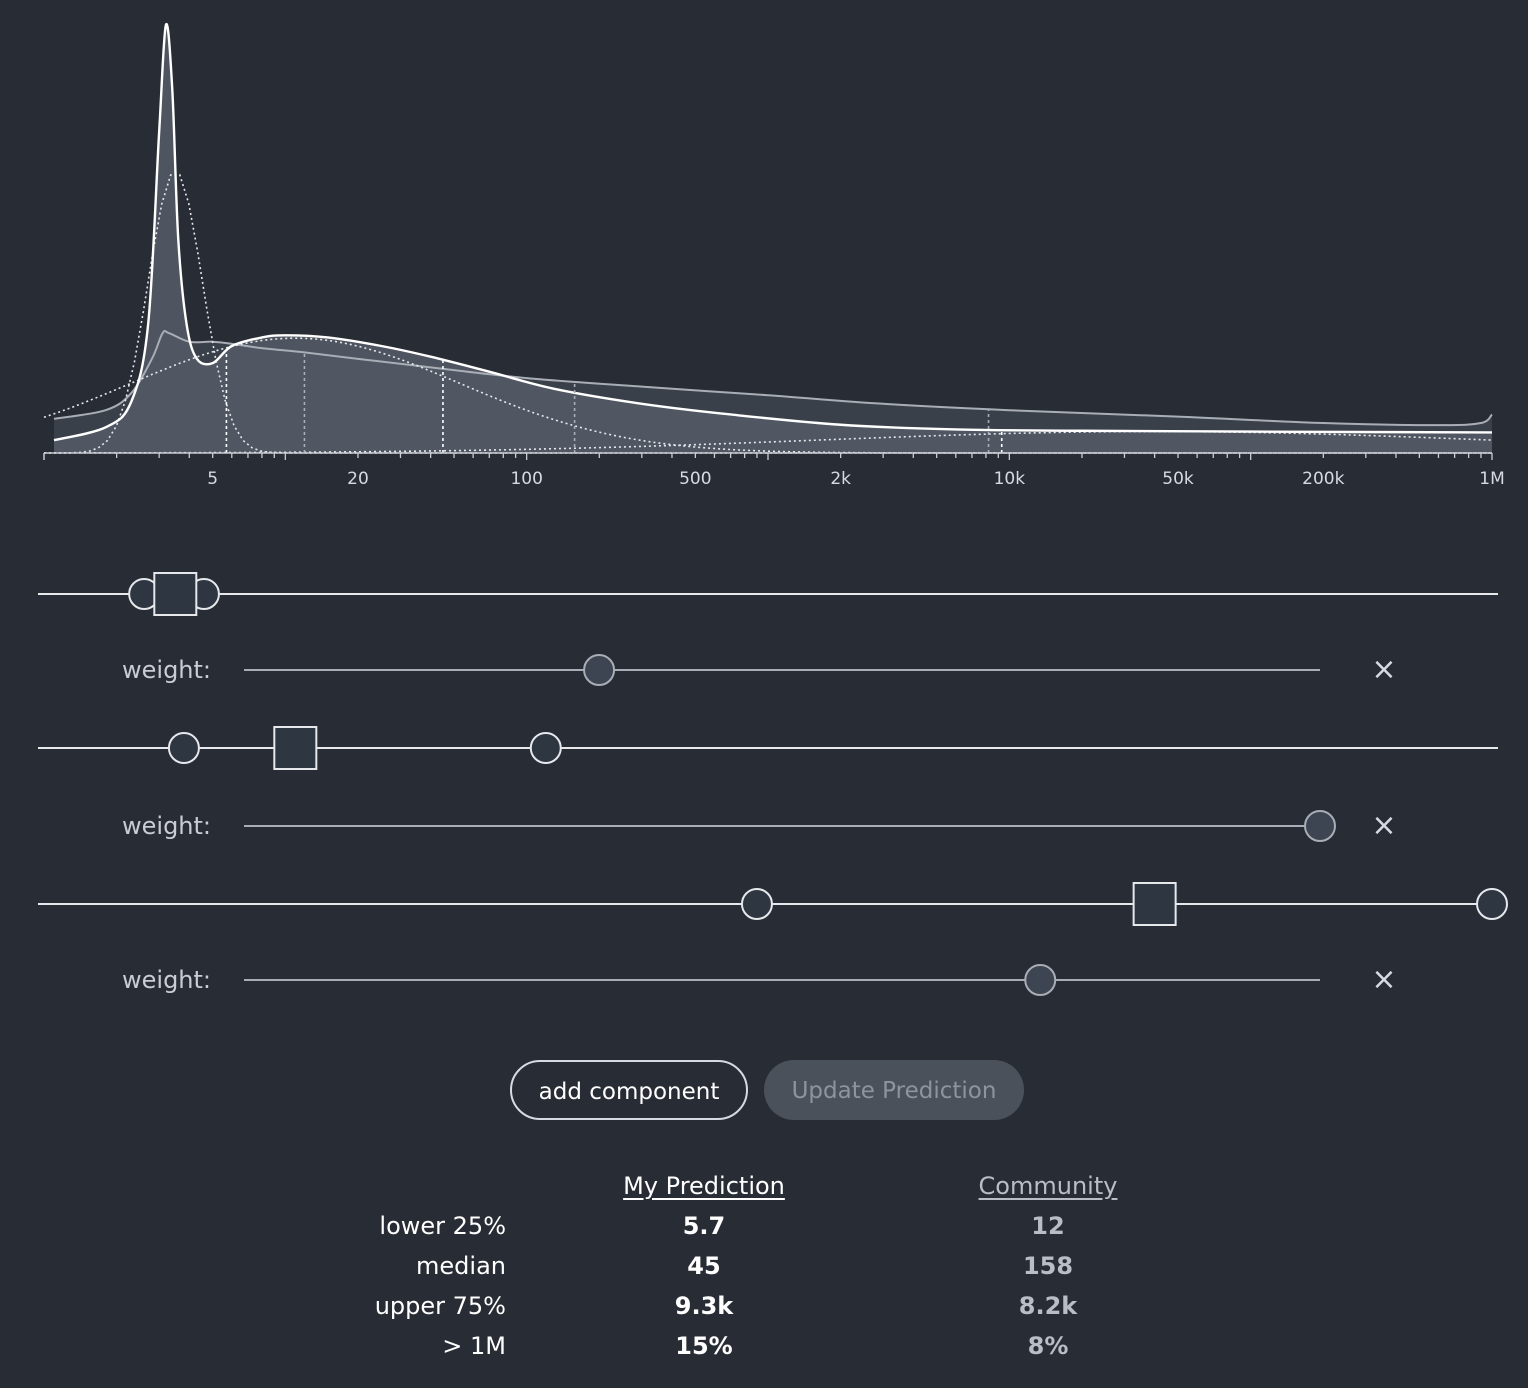 This screenshot has height=1388, width=1528. Describe the element at coordinates (1010, 479) in the screenshot. I see `x-tick-label: 10k` at that location.